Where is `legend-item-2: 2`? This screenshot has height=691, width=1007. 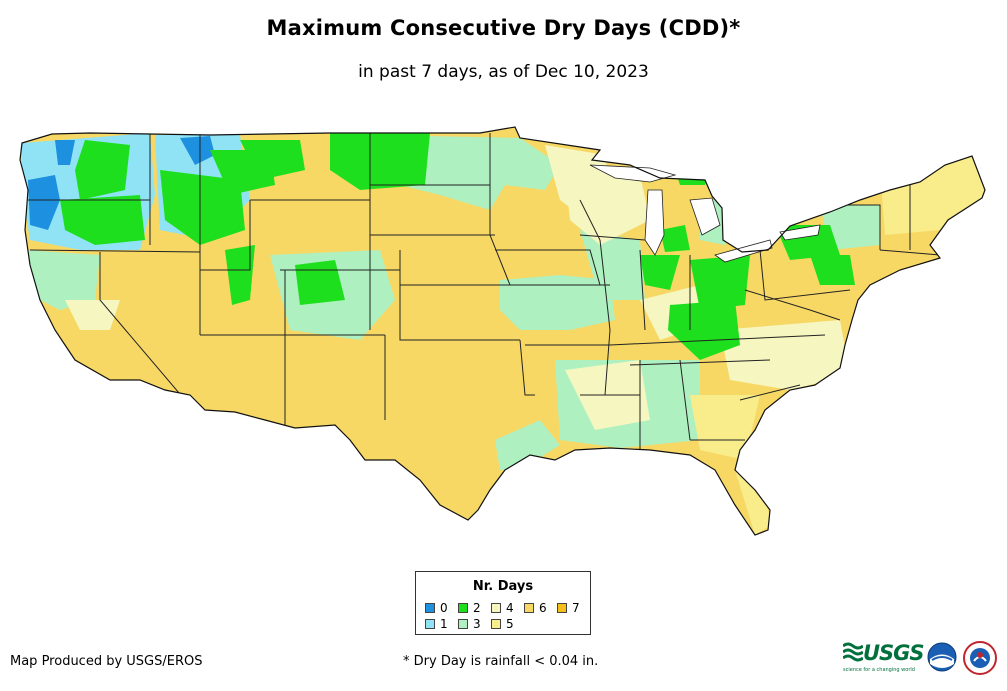 legend-item-2: 2 is located at coordinates (469, 608).